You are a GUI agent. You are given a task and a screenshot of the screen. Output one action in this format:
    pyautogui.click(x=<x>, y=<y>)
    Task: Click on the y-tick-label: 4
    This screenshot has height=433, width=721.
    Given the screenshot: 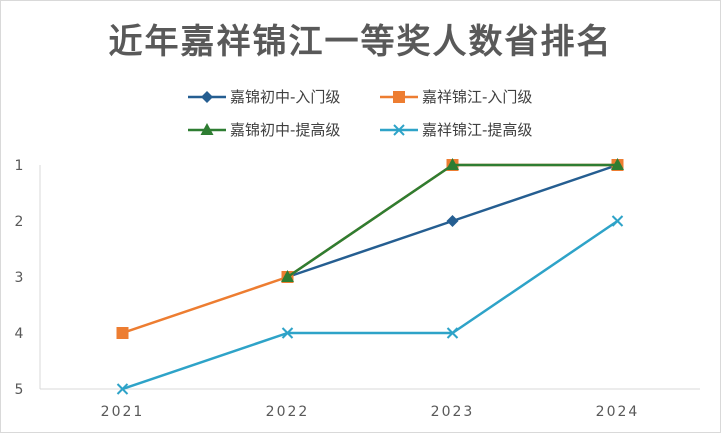 What is the action you would take?
    pyautogui.click(x=19, y=334)
    